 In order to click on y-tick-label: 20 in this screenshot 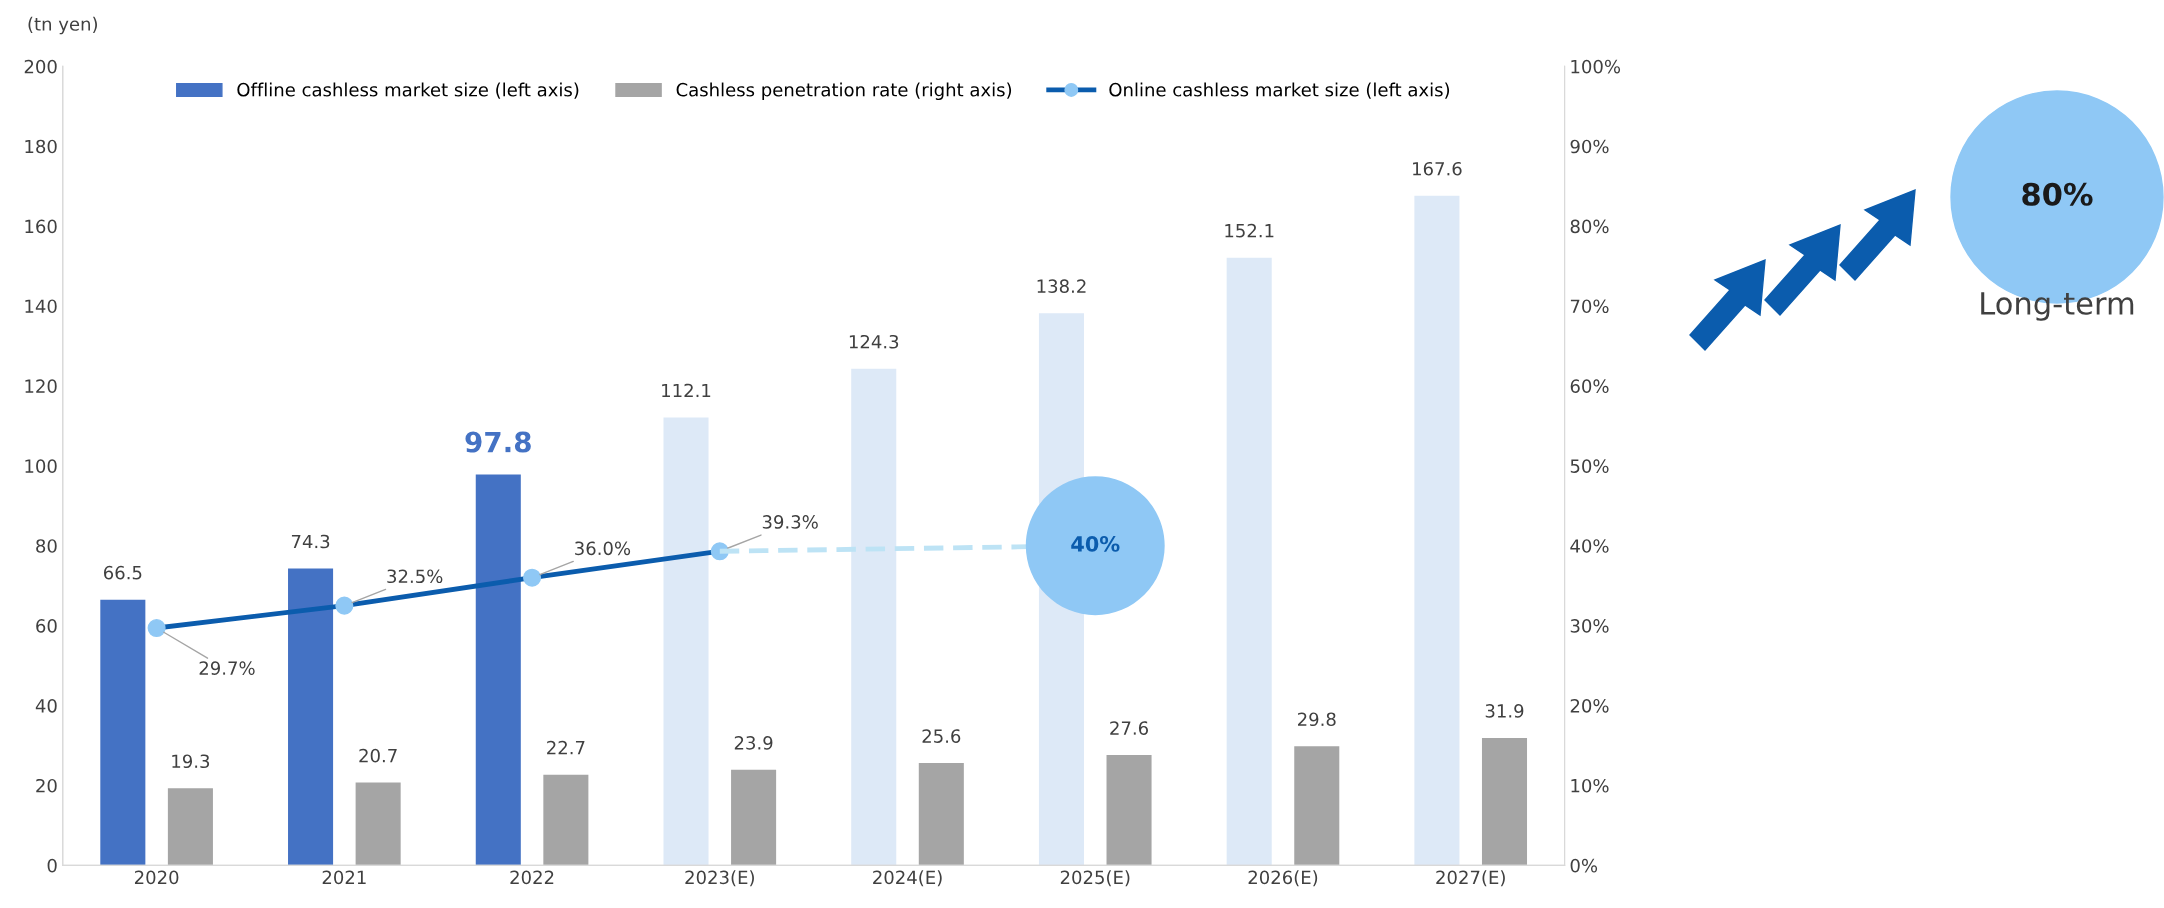, I will do `click(46, 785)`.